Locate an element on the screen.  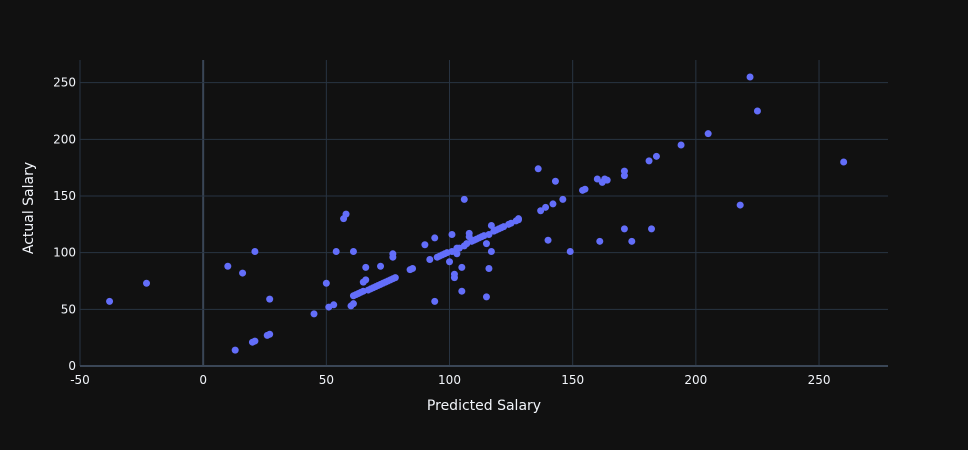
x-tick-label: 200 is located at coordinates (695, 380).